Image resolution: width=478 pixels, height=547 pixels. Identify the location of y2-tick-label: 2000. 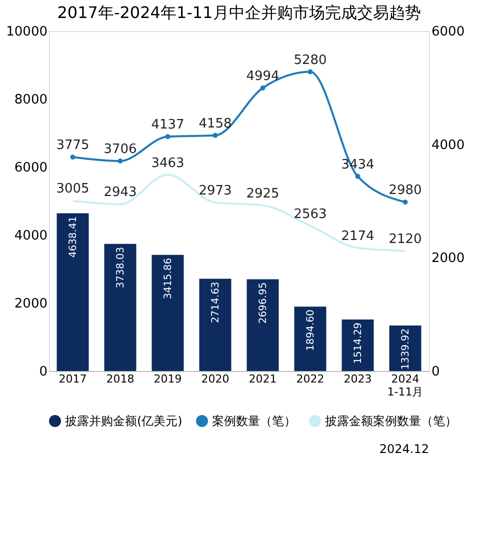
(448, 258).